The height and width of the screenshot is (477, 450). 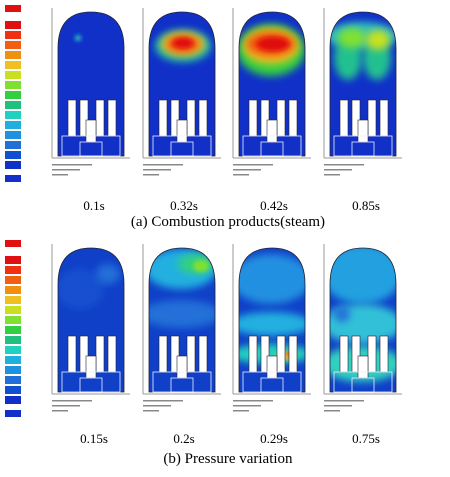 What do you see at coordinates (228, 459) in the screenshot?
I see `caption: (b) Pressure variation` at bounding box center [228, 459].